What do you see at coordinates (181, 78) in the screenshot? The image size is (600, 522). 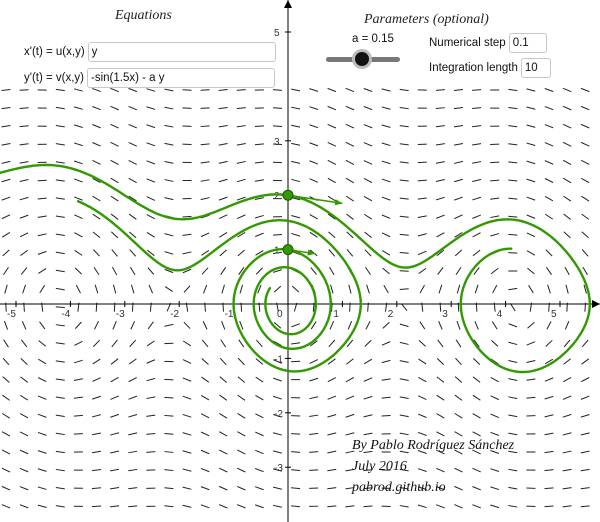 I see `y-equation-input` at bounding box center [181, 78].